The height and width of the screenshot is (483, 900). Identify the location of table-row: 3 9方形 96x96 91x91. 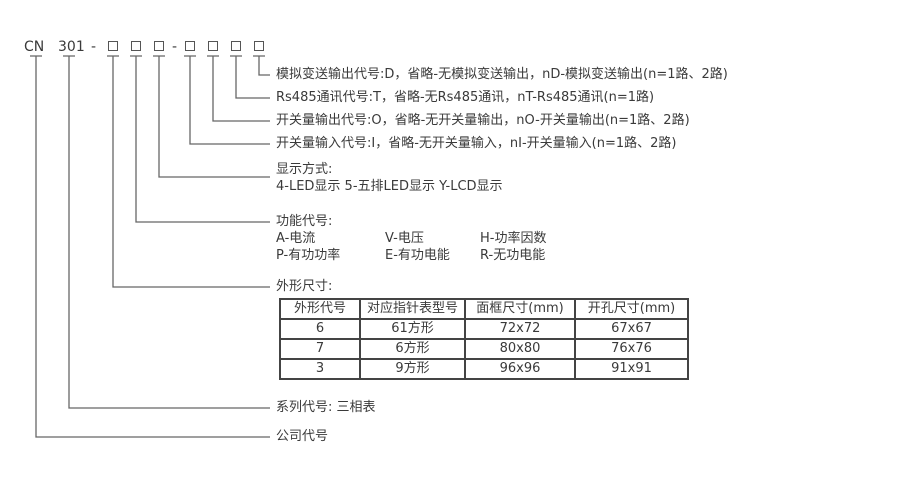
(484, 369).